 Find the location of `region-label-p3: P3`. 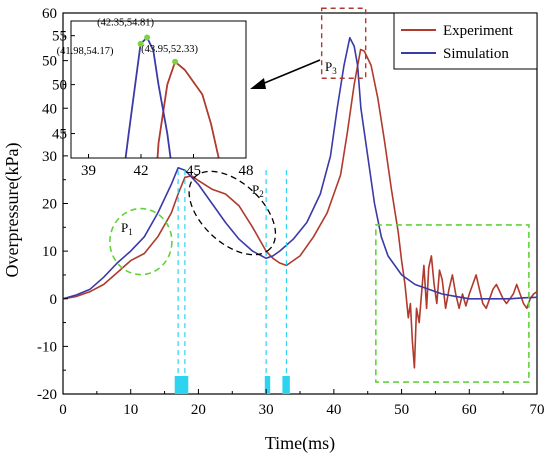

region-label-p3: P3 is located at coordinates (331, 67).